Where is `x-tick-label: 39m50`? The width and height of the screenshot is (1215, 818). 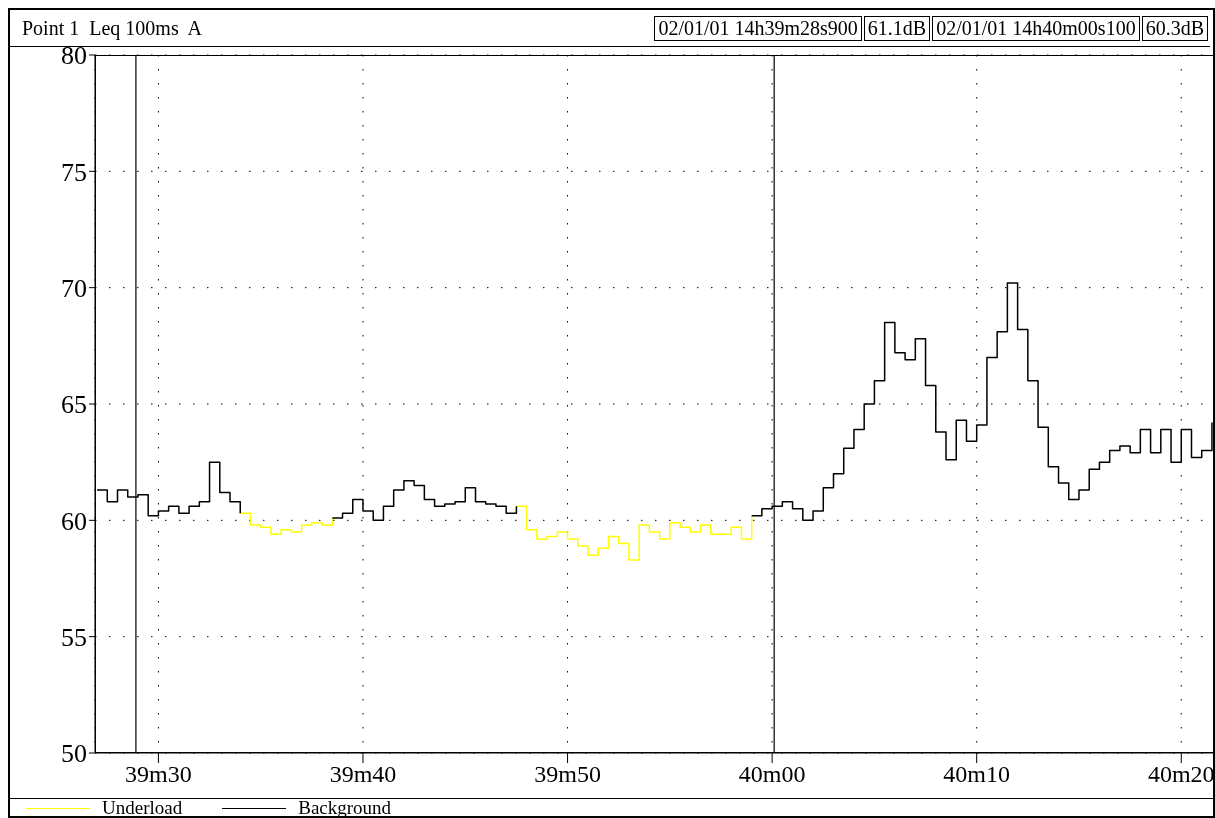 x-tick-label: 39m50 is located at coordinates (567, 774).